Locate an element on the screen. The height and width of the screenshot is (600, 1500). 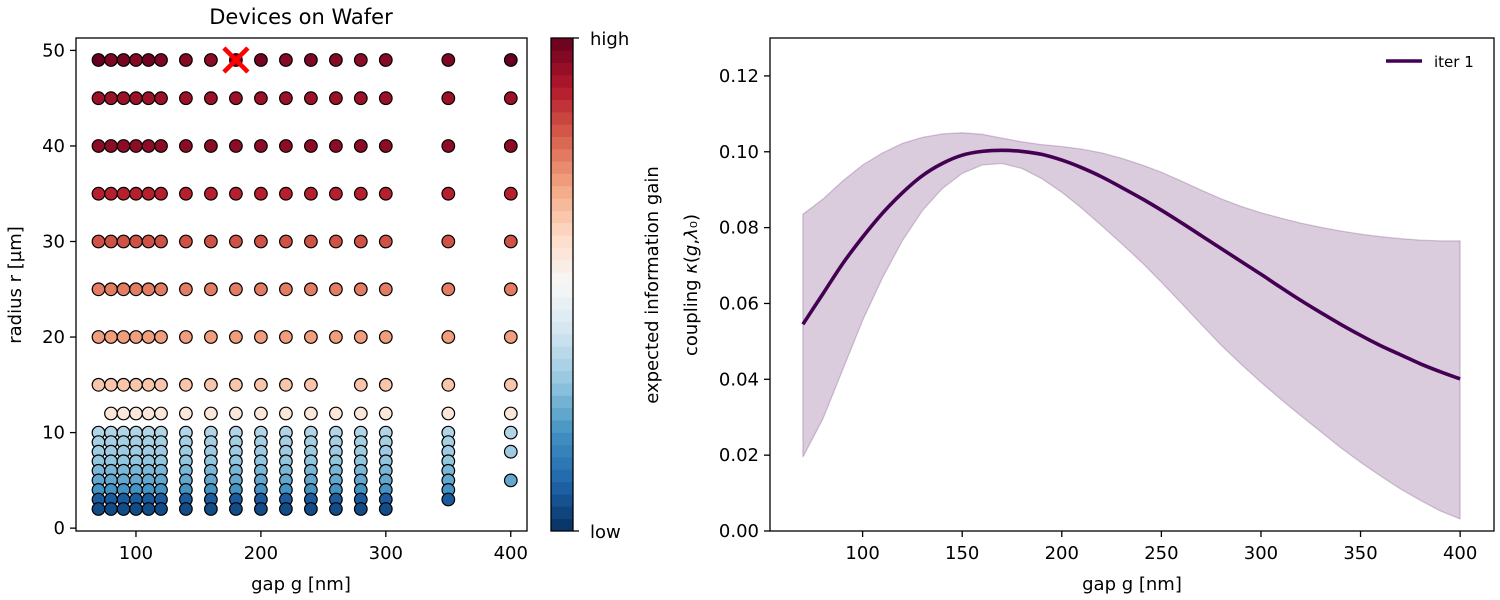
selected-device-cross is located at coordinates (236, 60).